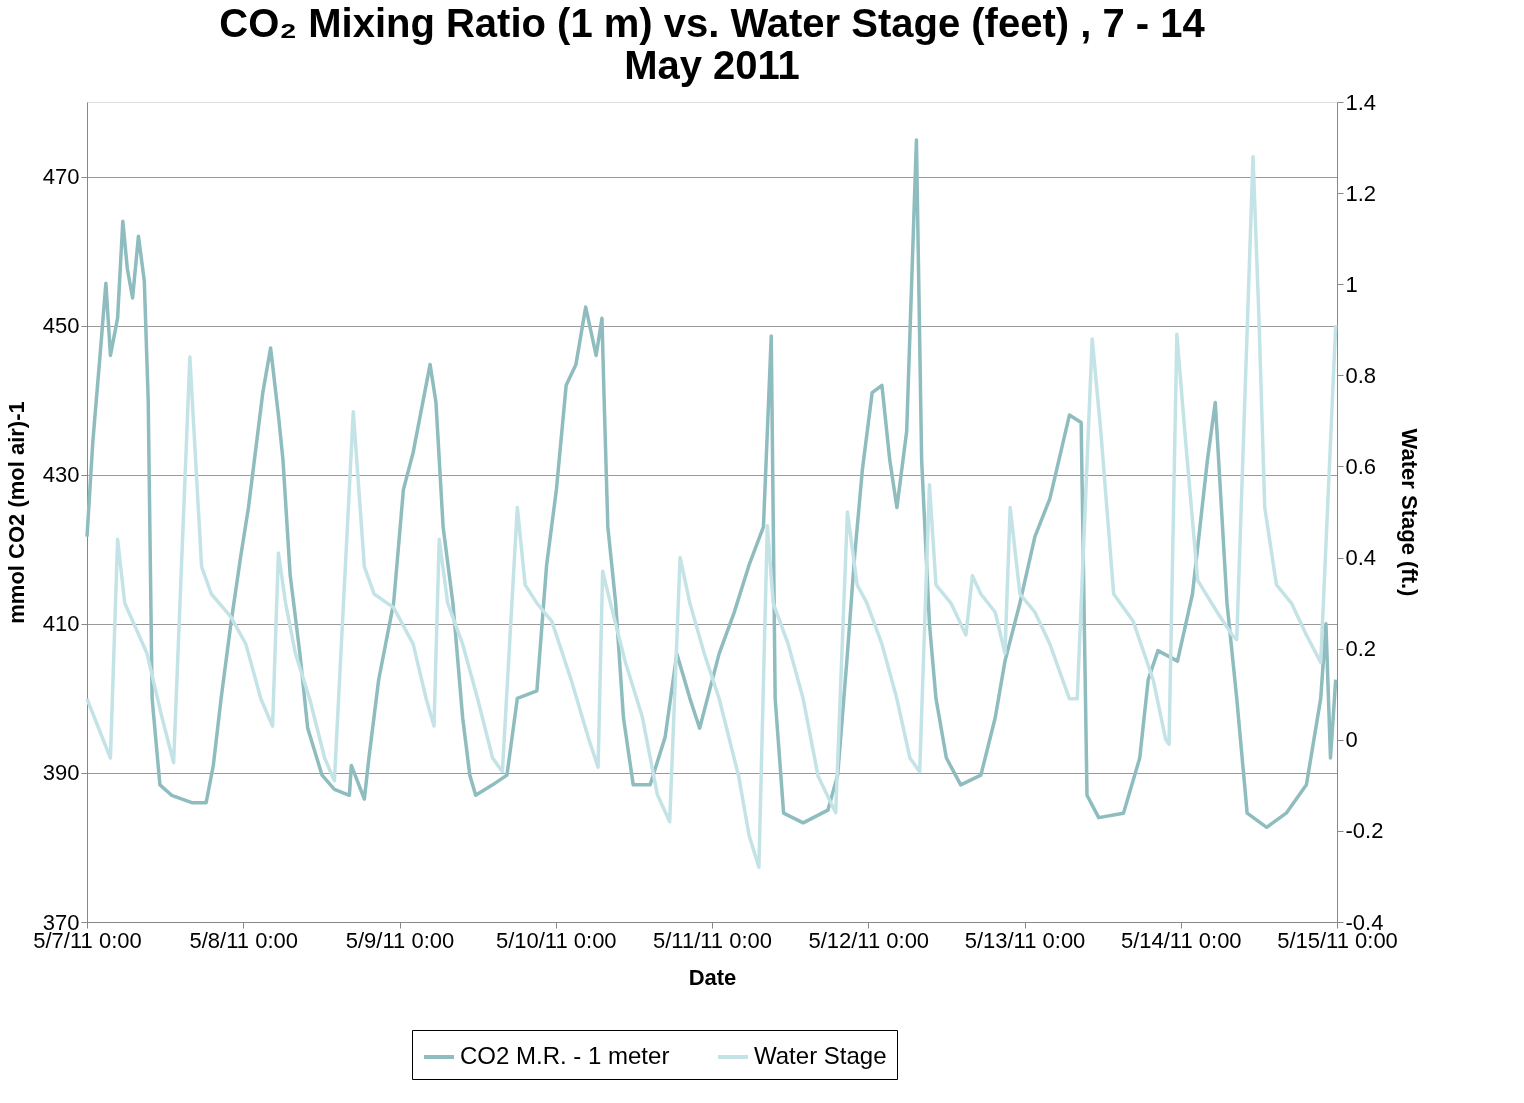 The width and height of the screenshot is (1524, 1103). What do you see at coordinates (1351, 740) in the screenshot?
I see `y2-tick-label: 0` at bounding box center [1351, 740].